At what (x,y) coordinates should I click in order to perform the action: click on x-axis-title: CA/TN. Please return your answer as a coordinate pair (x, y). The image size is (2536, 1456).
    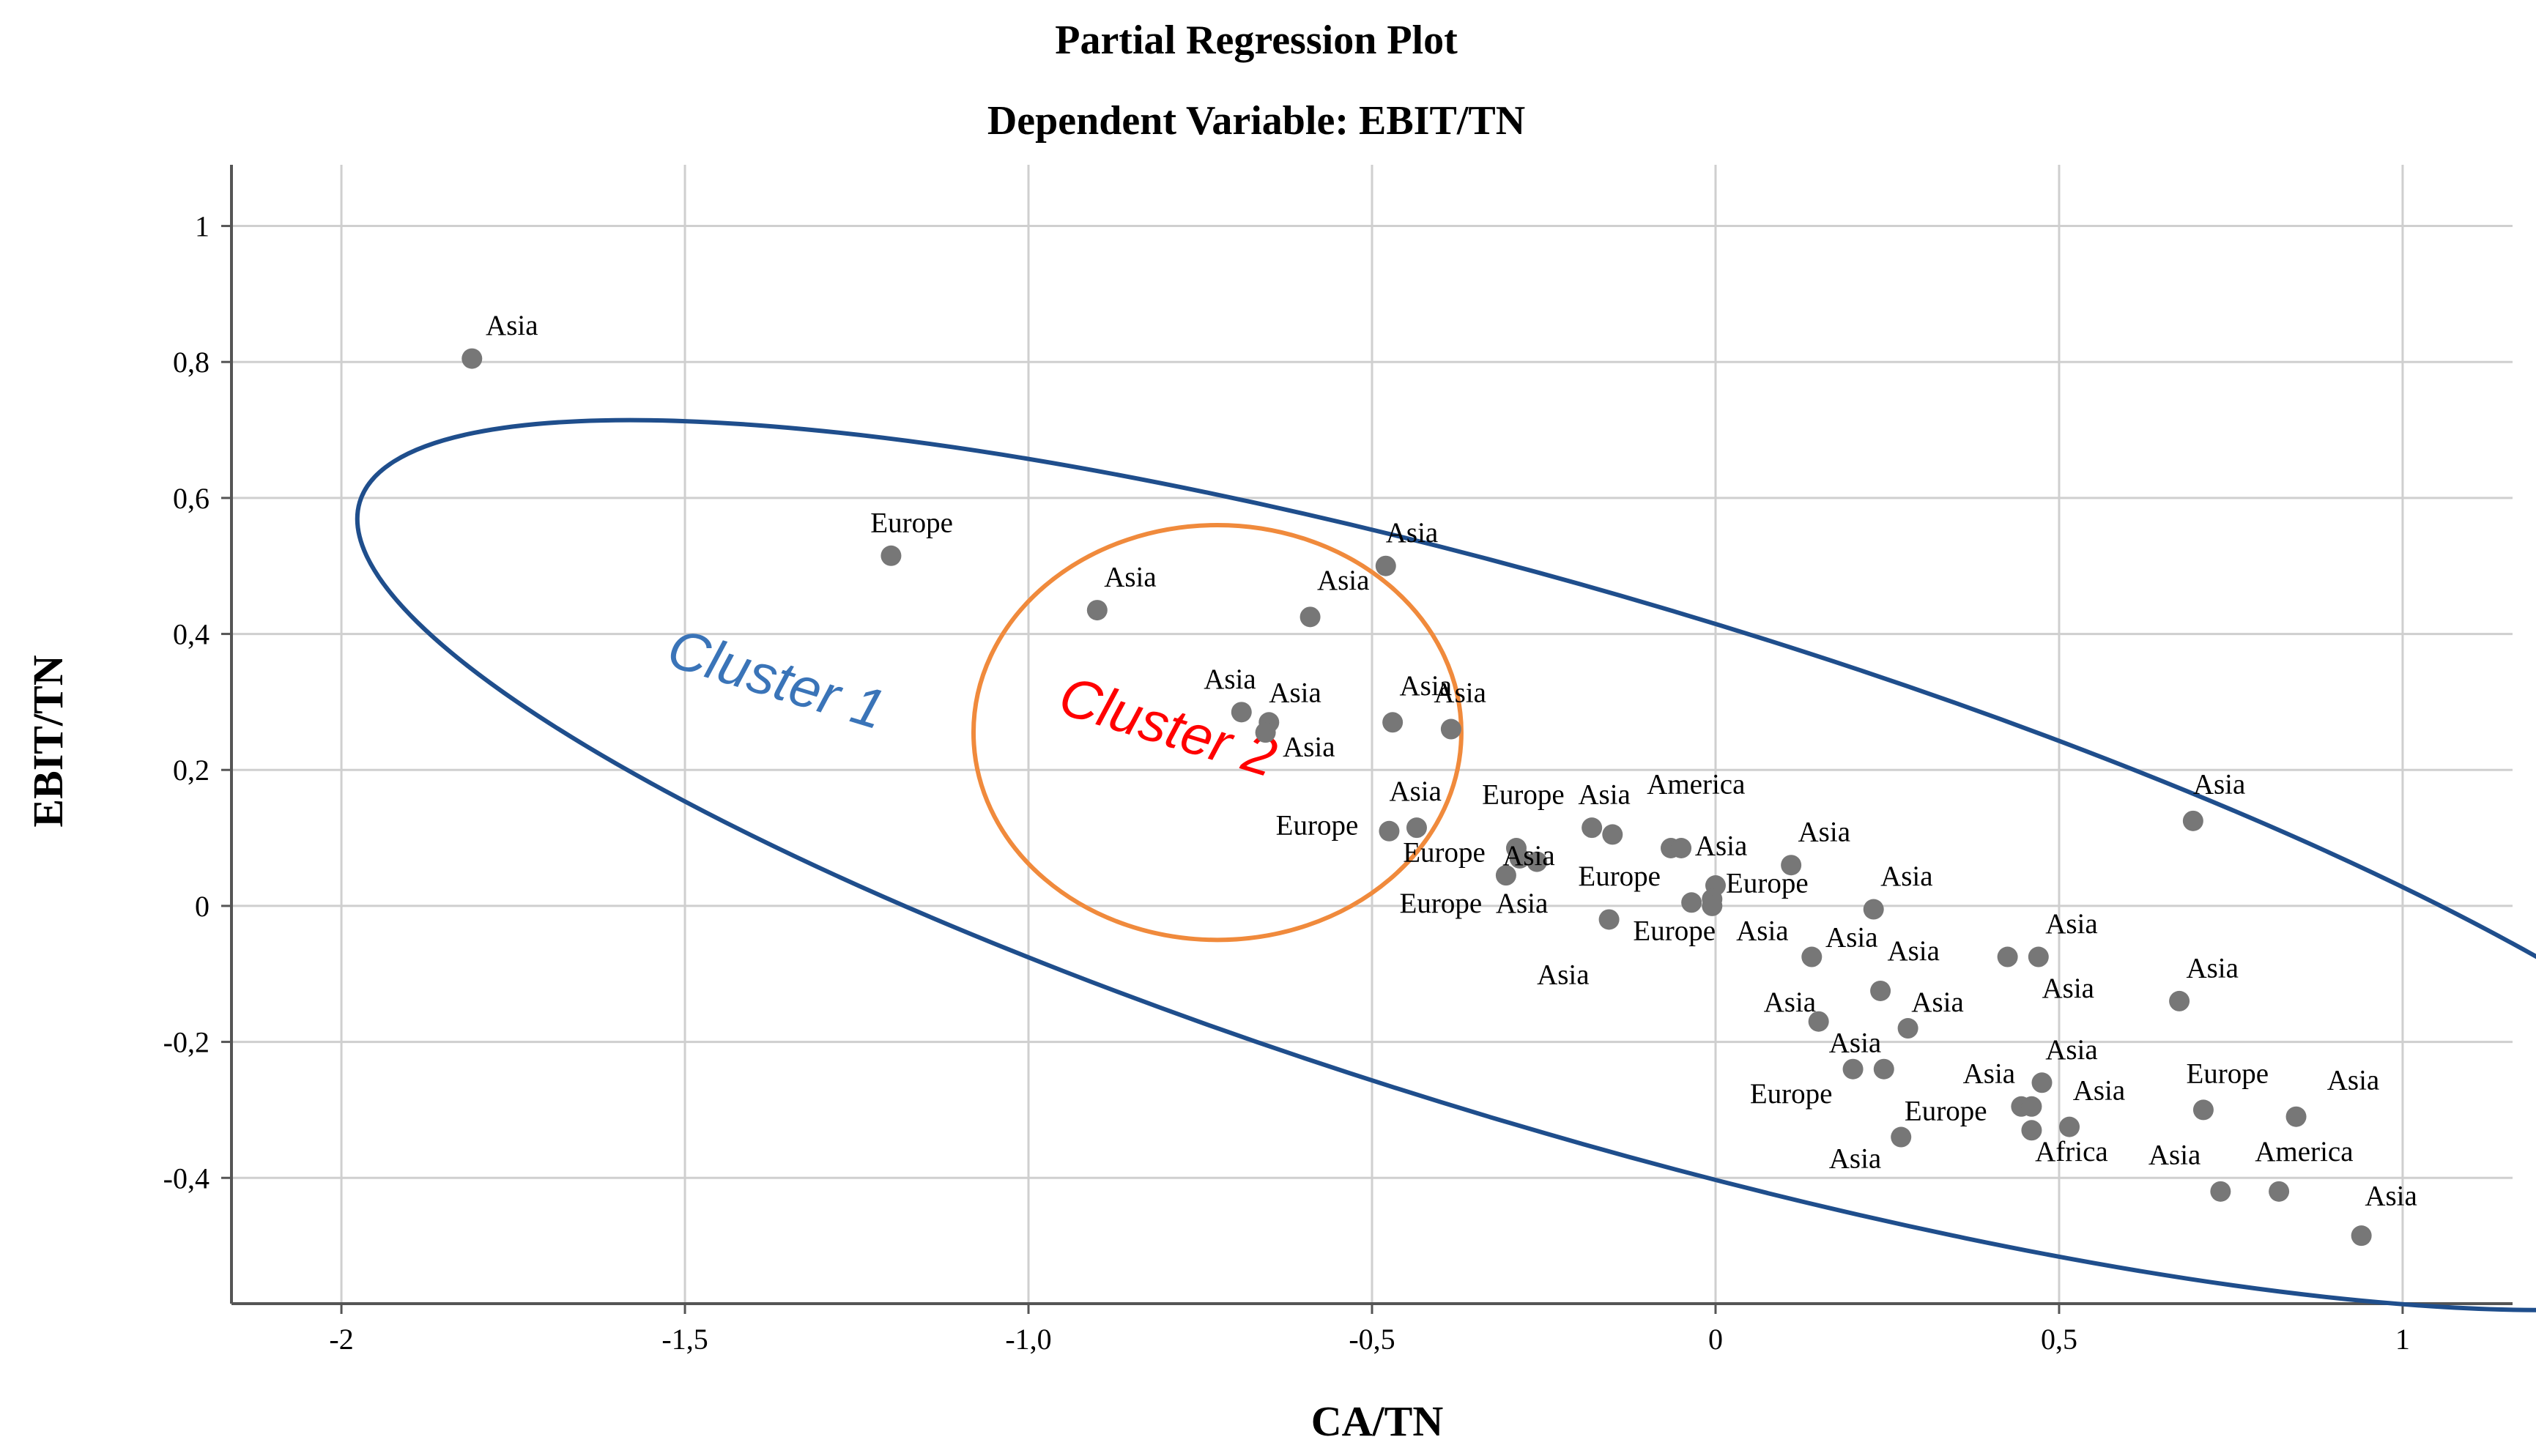
    Looking at the image, I should click on (1377, 1421).